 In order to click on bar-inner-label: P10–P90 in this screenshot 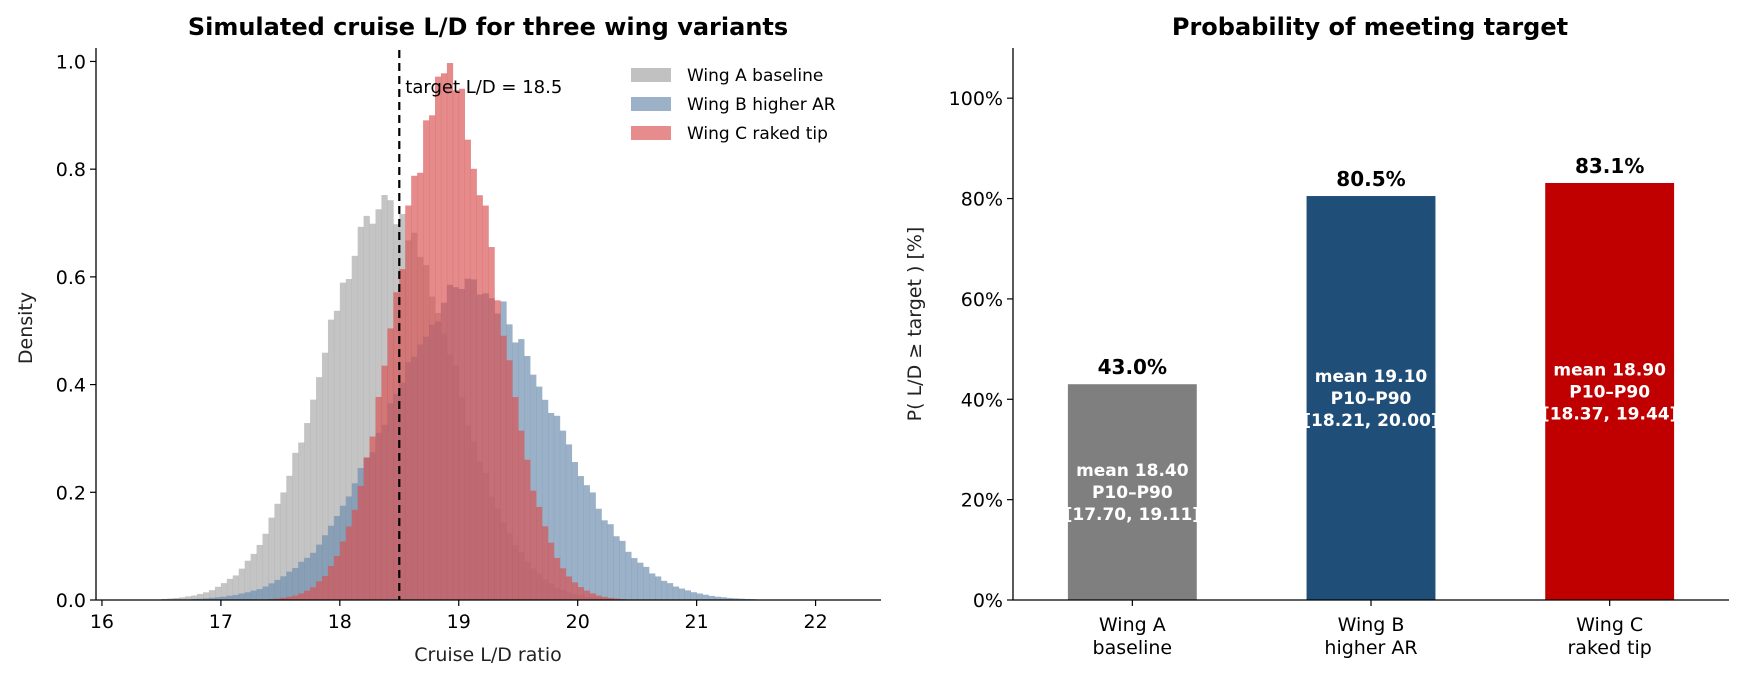, I will do `click(1371, 399)`.